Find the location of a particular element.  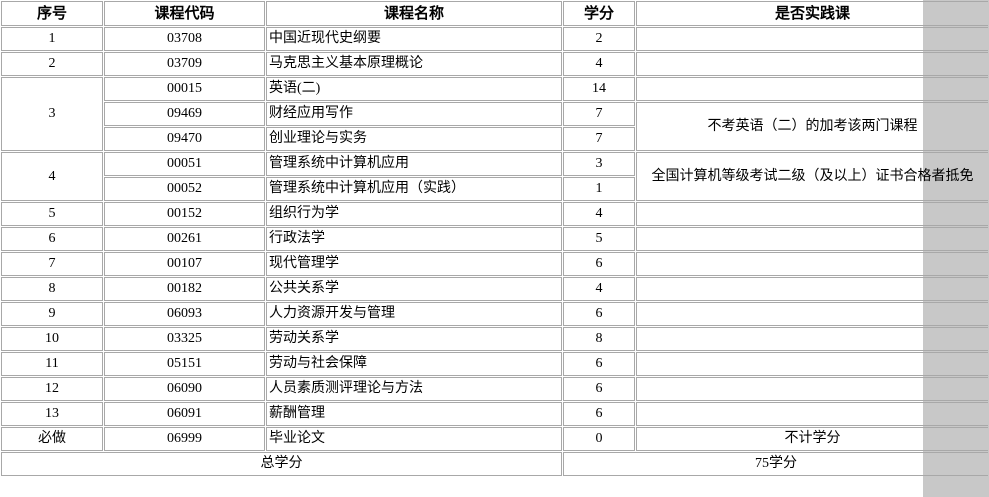

cell-code: 03709 is located at coordinates (184, 64).